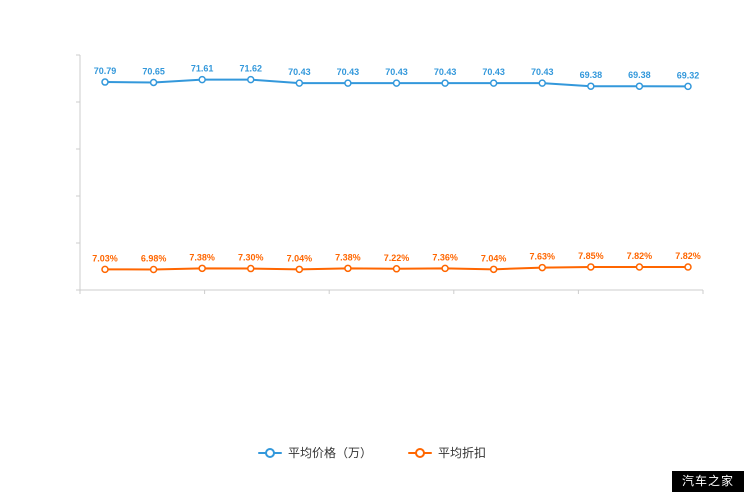 This screenshot has width=744, height=496. What do you see at coordinates (153, 71) in the screenshot?
I see `svg-text: 70.65` at bounding box center [153, 71].